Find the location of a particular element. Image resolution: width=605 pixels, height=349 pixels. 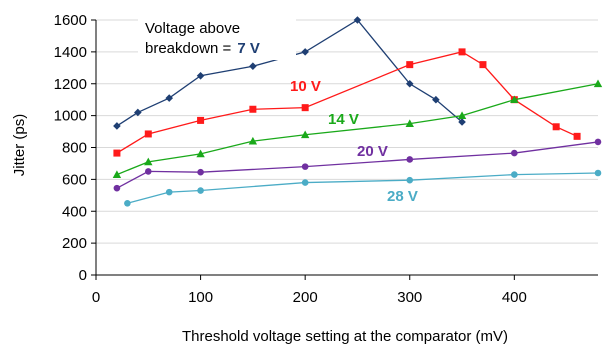

legend-background is located at coordinates (217, 37).